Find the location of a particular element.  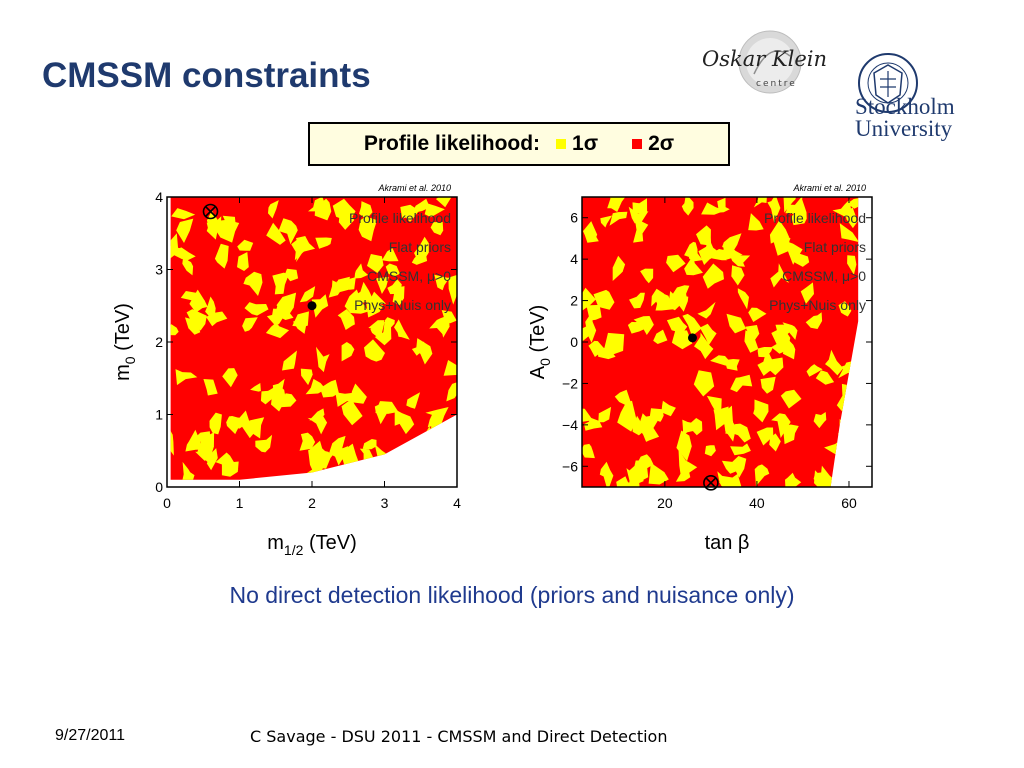

x-tick-label: 20 is located at coordinates (665, 503).